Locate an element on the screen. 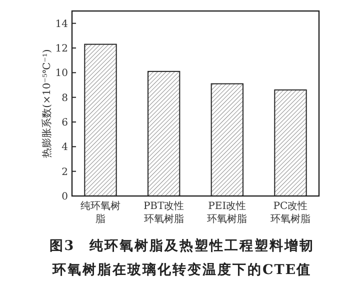 The height and width of the screenshot is (289, 364). text: 图3 纯环氧树脂及热塑性工程塑料增韧环氧树脂在玻璃化转变温度下的CTE值 is located at coordinates (182, 257).